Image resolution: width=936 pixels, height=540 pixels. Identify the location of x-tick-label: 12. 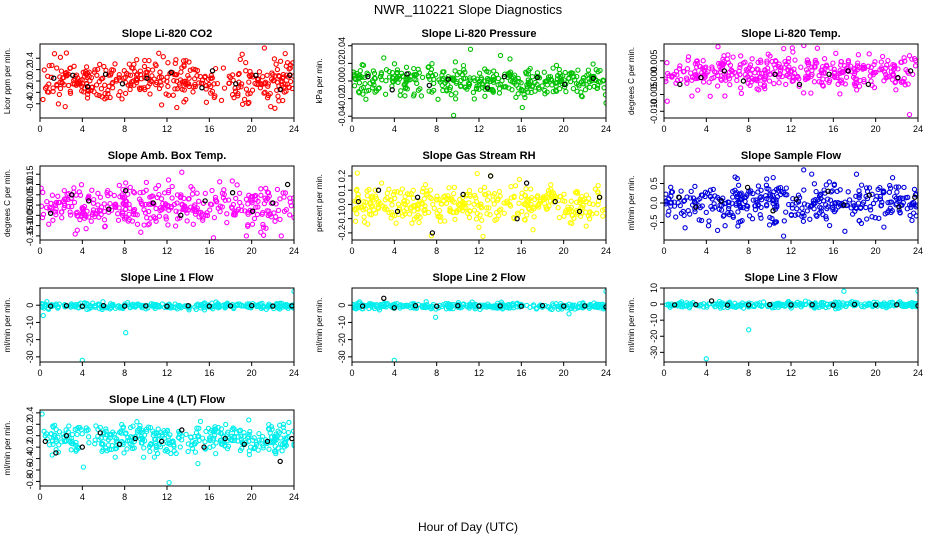
(791, 129).